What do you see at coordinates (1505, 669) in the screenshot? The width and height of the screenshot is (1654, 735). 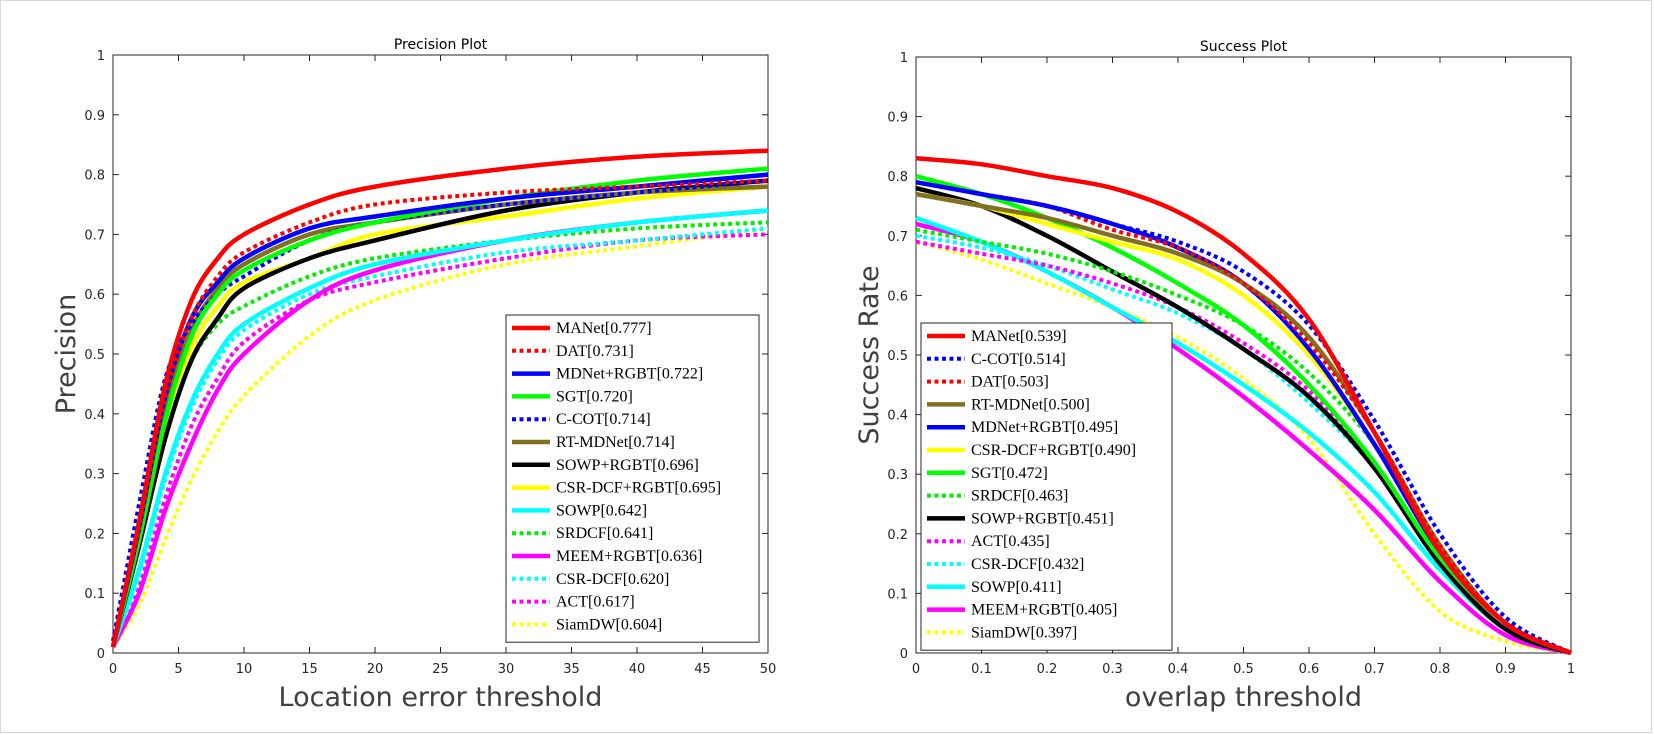 I see `x-tick-label: 0.9` at bounding box center [1505, 669].